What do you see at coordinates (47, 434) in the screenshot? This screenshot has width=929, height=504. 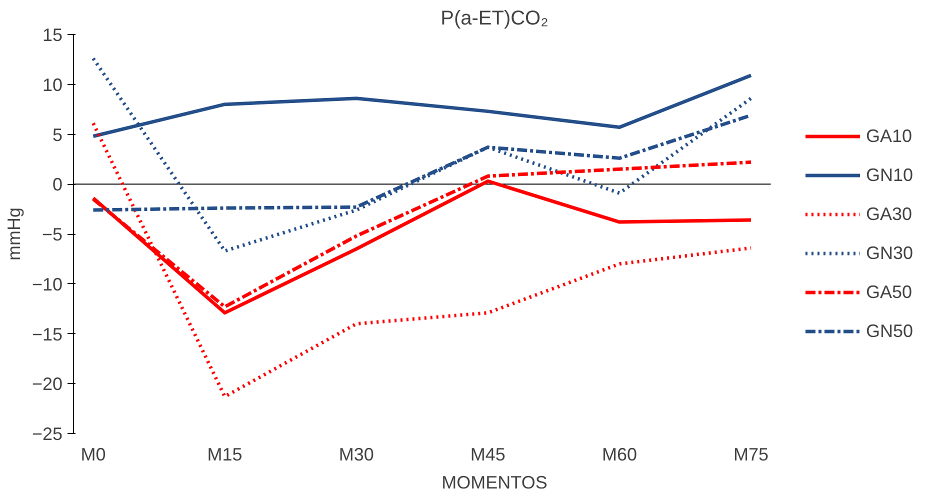 I see `y-tick-label: −25` at bounding box center [47, 434].